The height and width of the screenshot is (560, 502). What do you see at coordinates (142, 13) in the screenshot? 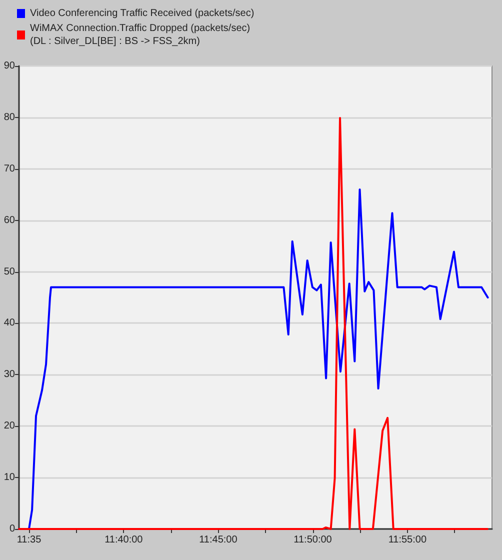
I see `legend-label: Video Conferencing Traffic Received (packets/sec)` at bounding box center [142, 13].